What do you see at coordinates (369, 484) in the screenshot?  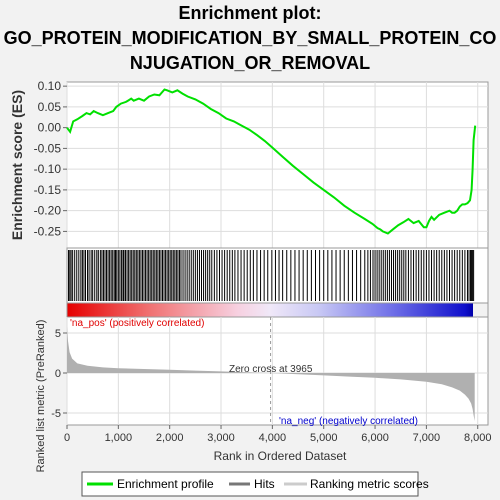 I see `legend-metric-label: Ranking metric scores` at bounding box center [369, 484].